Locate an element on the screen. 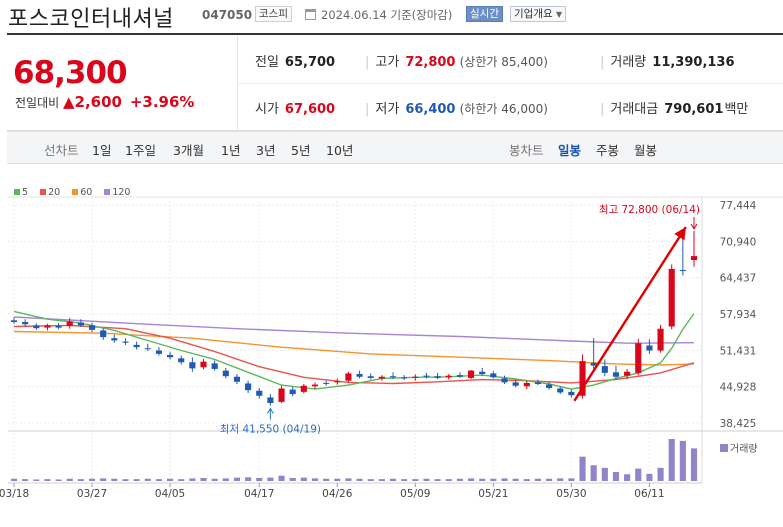 The height and width of the screenshot is (527, 783). trade-amount: | 거래대금 790,601백만 is located at coordinates (674, 109).